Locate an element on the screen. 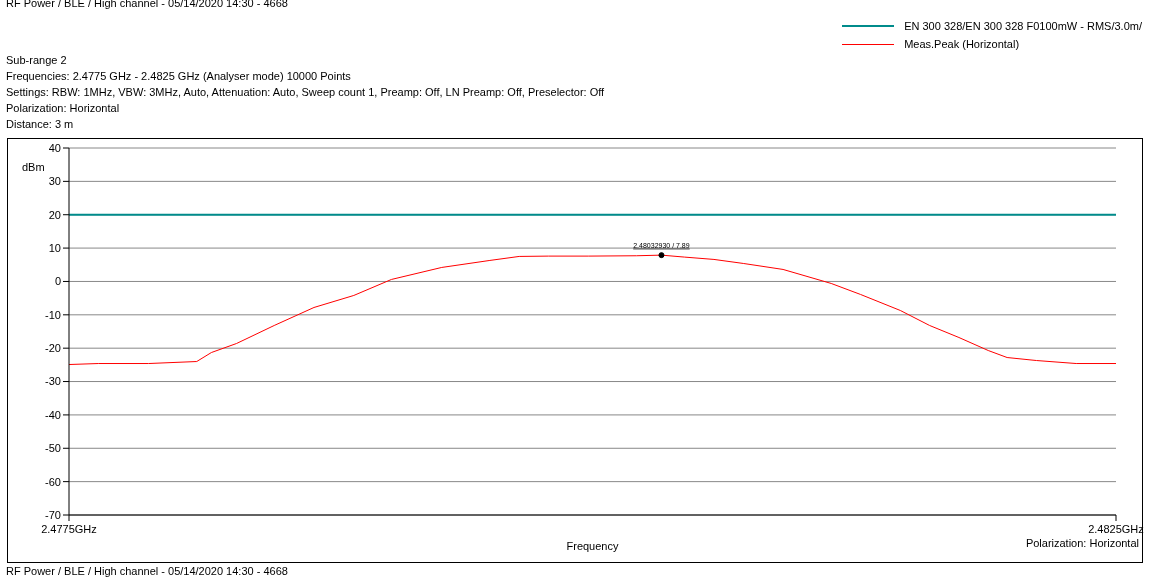 Image resolution: width=1150 pixels, height=579 pixels. y-tick-label: -50 is located at coordinates (53, 448).